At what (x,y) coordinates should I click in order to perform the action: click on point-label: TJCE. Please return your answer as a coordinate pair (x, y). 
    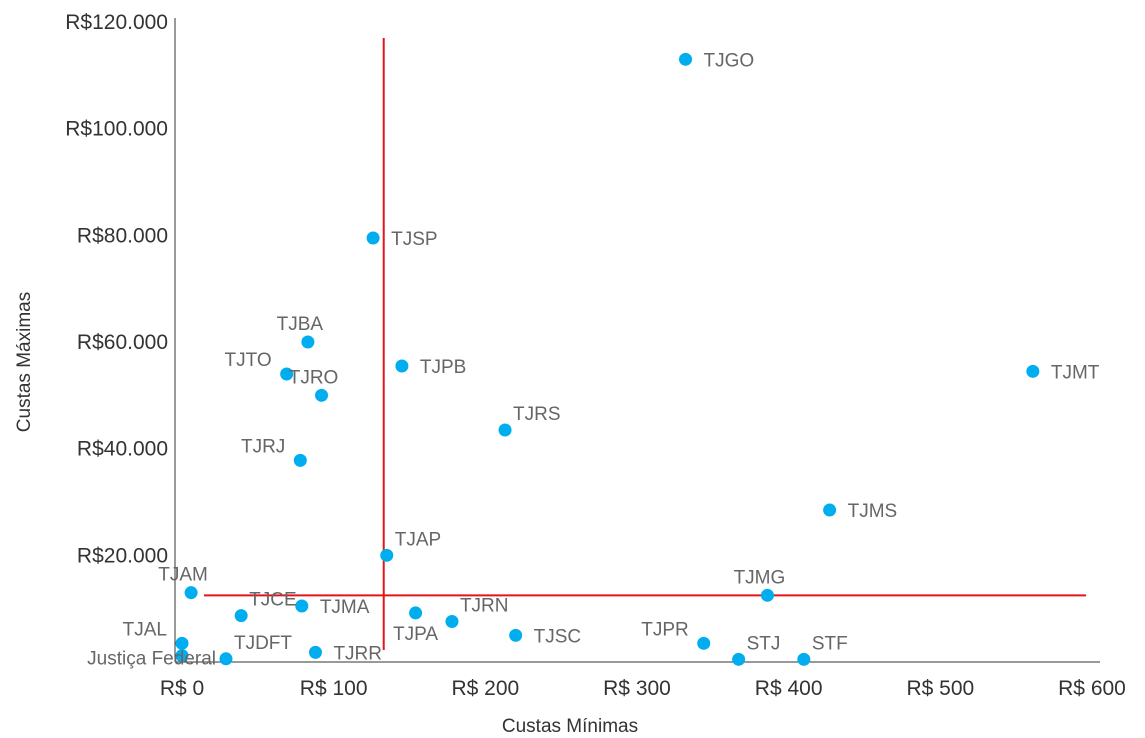
    Looking at the image, I should click on (273, 600).